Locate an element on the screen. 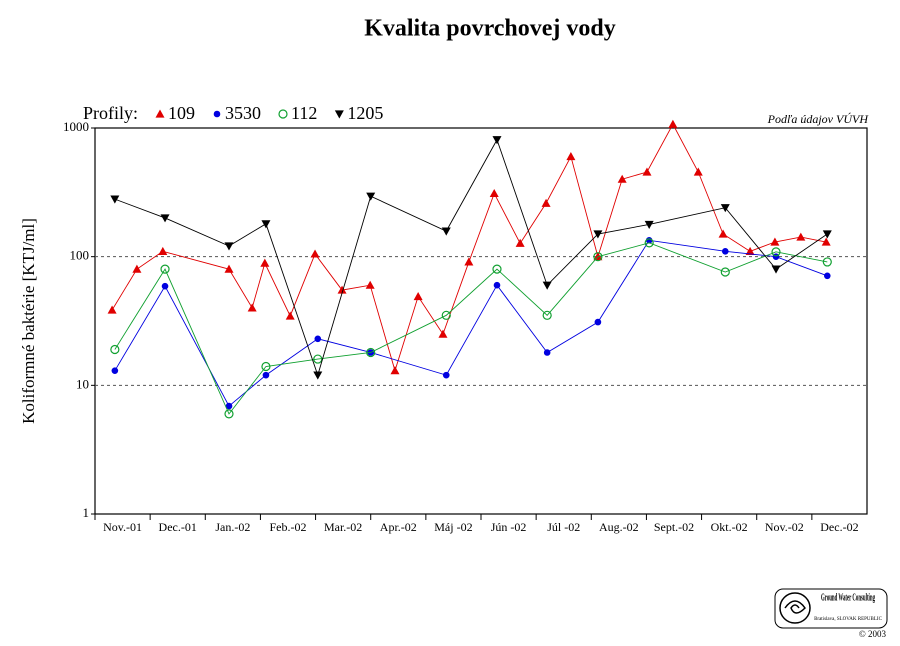 This screenshot has height=646, width=900. y-tick-label: 1000 is located at coordinates (76, 126).